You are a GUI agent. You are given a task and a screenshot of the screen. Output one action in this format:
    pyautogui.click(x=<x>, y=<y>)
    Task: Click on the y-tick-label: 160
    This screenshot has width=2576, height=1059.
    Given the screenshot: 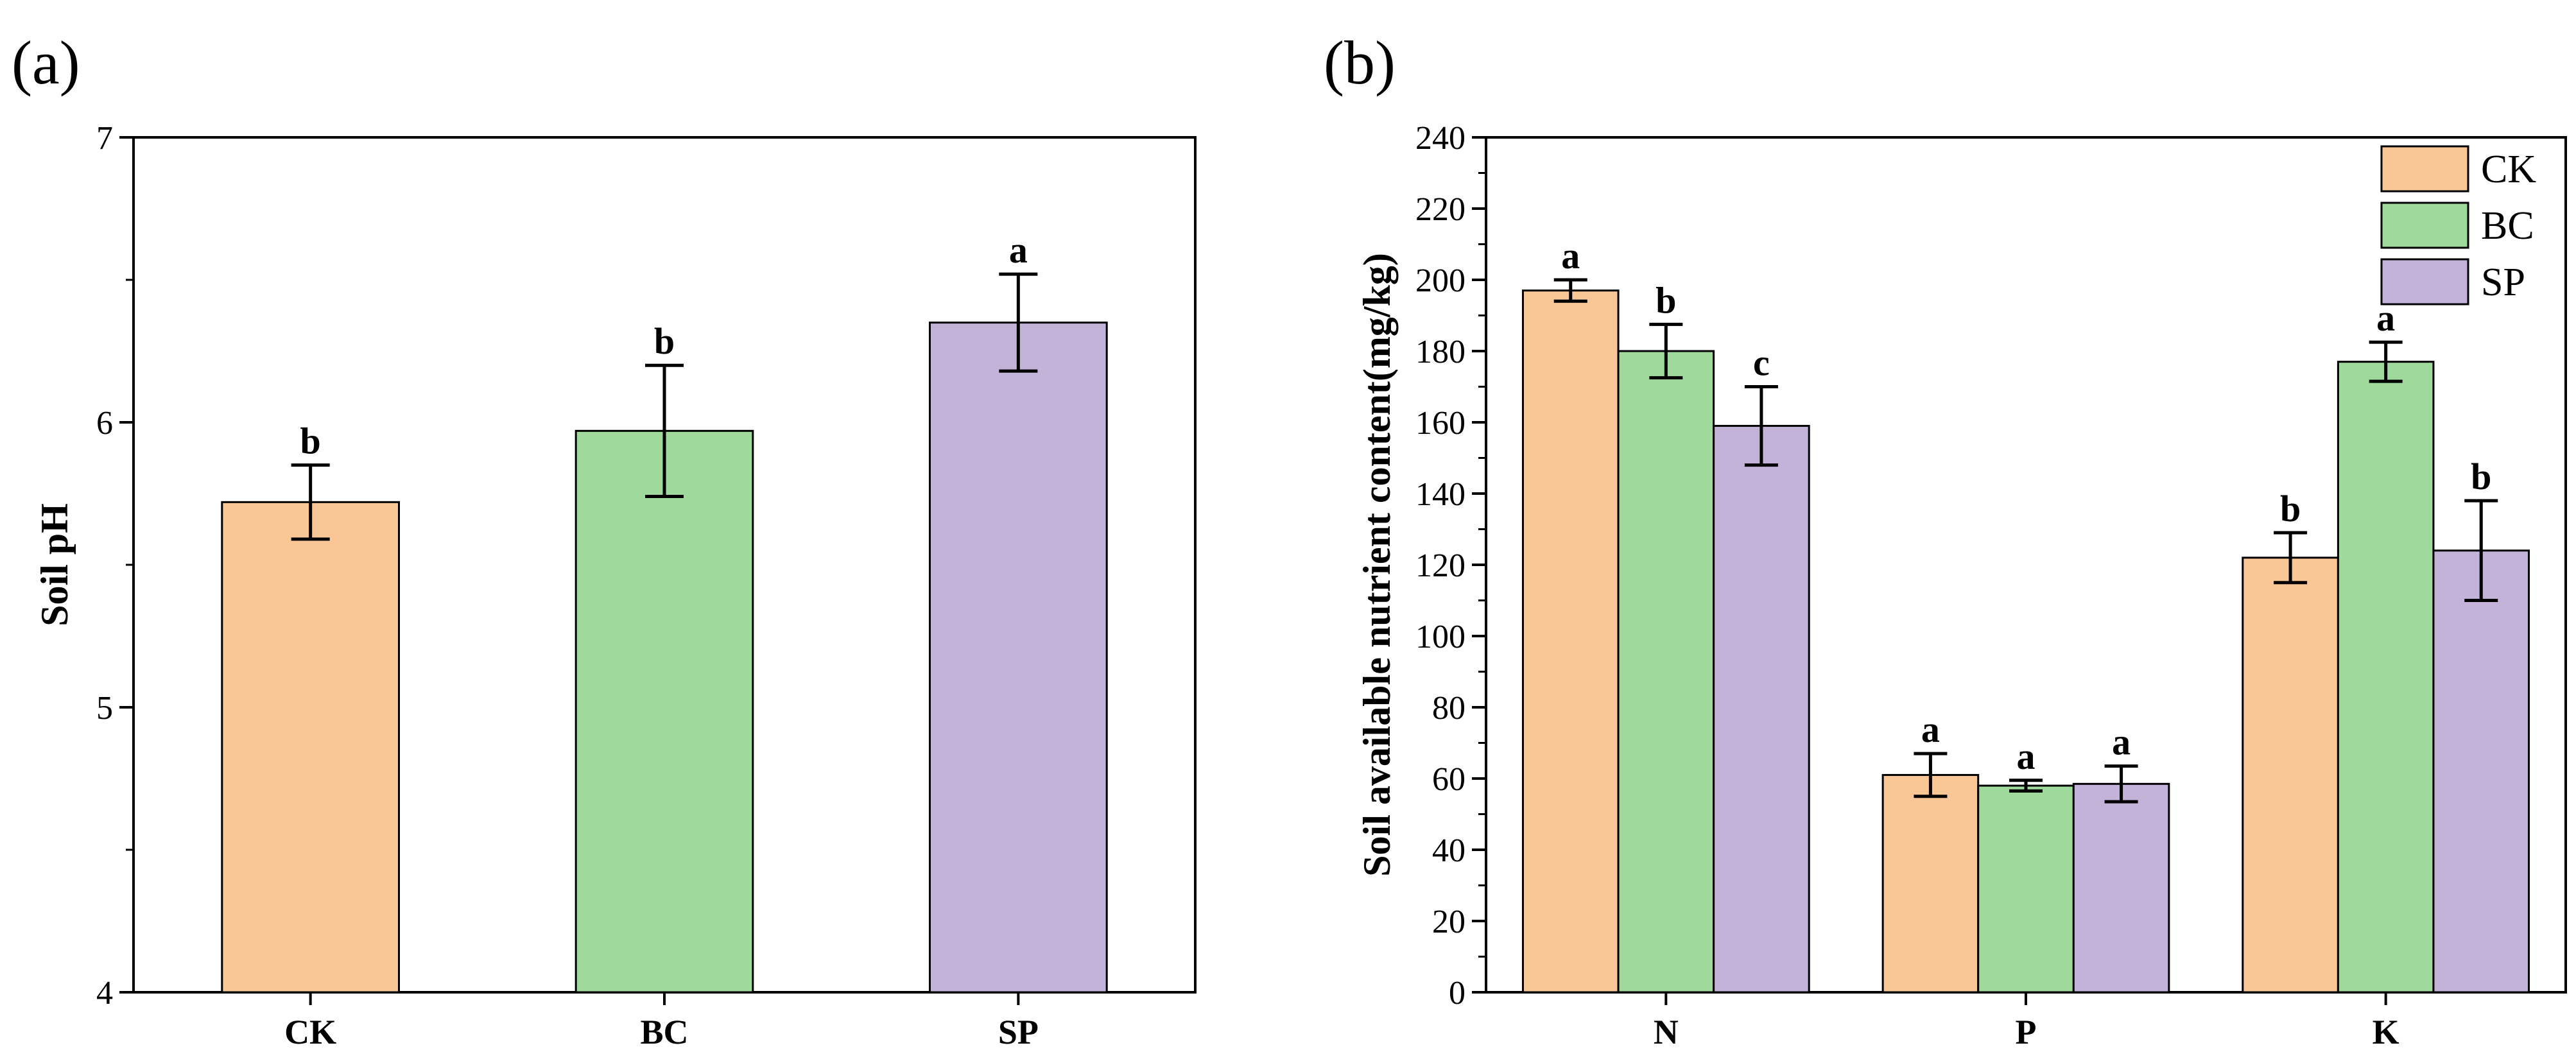 What is the action you would take?
    pyautogui.click(x=1440, y=423)
    